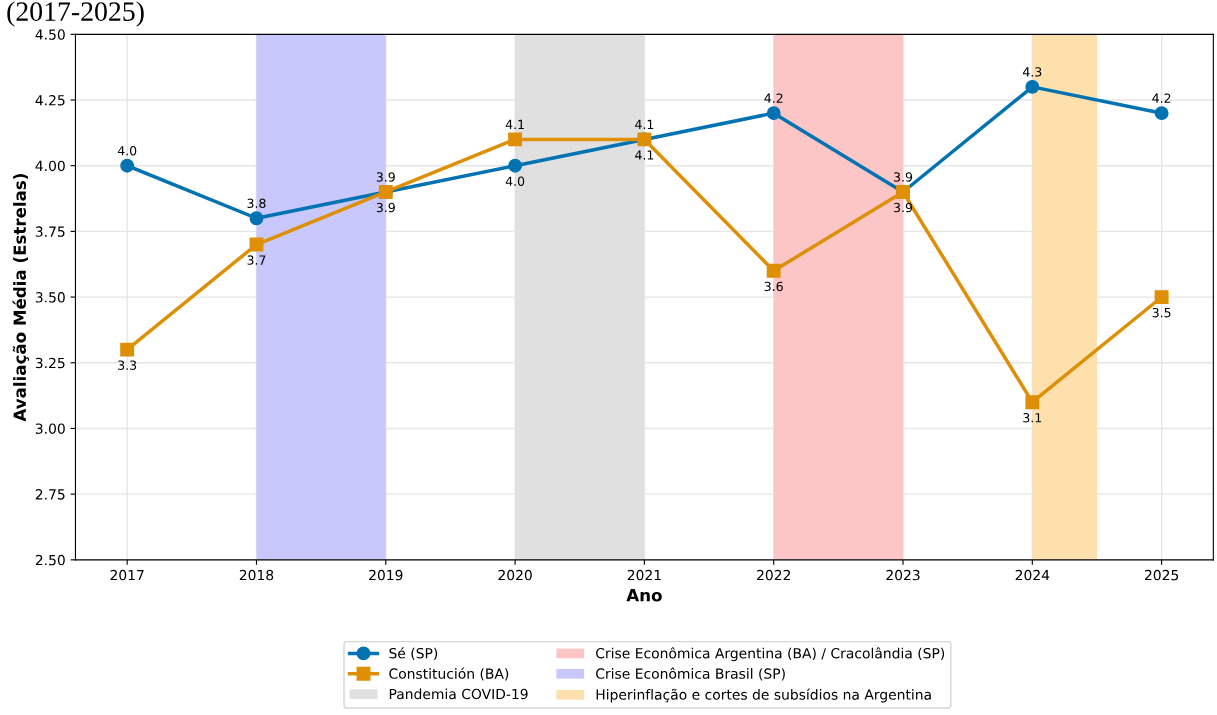  I want to click on chart-title: (2017-2025), so click(75, 14).